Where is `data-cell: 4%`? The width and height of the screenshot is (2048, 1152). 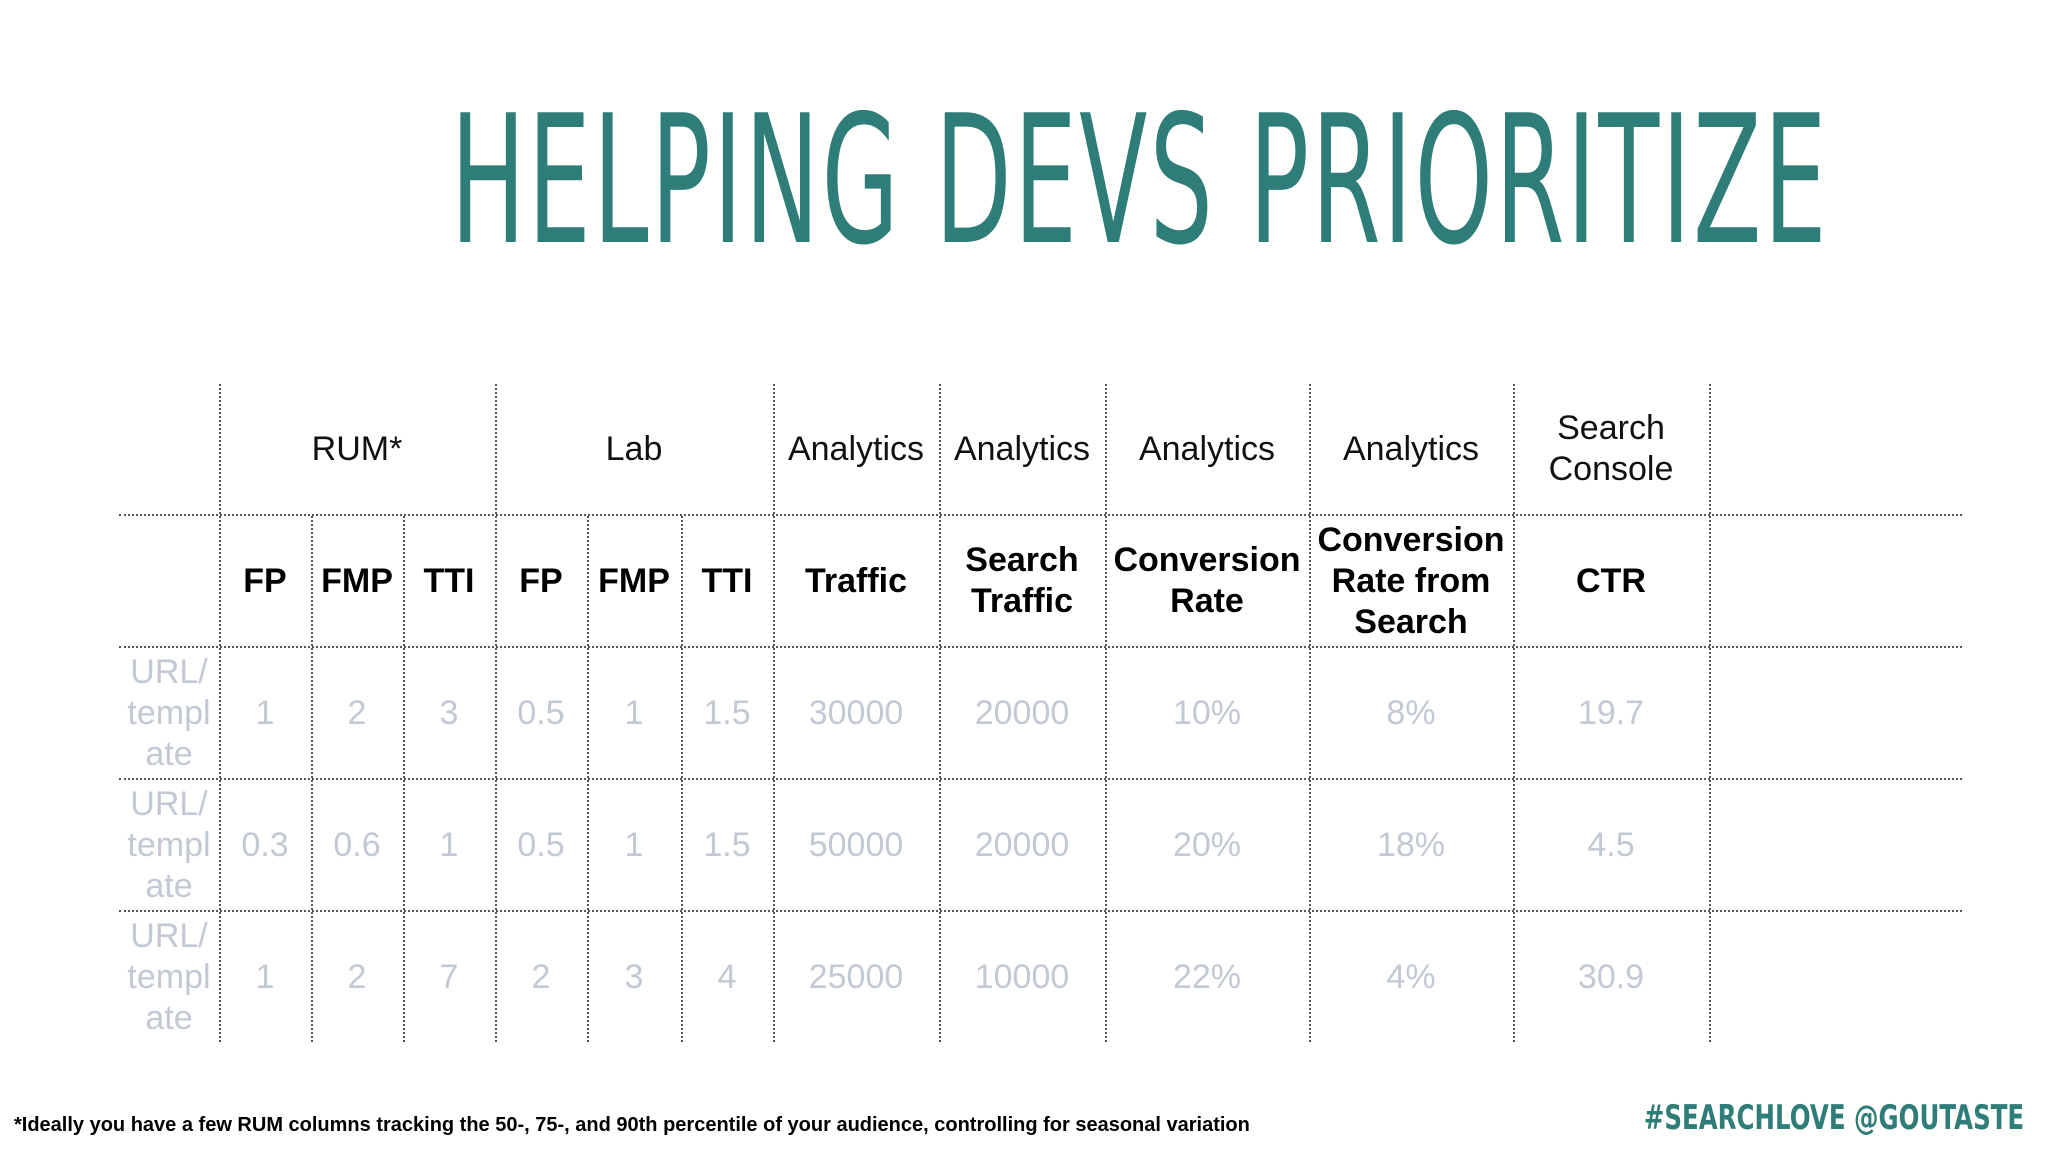
data-cell: 4% is located at coordinates (1411, 976).